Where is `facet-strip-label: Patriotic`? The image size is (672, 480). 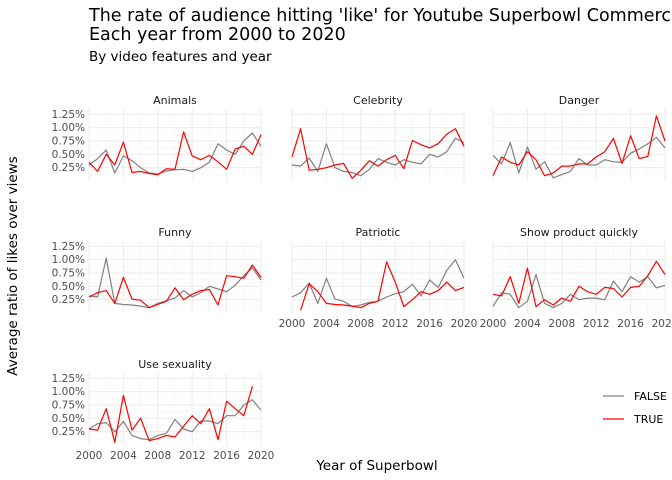 facet-strip-label: Patriotic is located at coordinates (378, 232).